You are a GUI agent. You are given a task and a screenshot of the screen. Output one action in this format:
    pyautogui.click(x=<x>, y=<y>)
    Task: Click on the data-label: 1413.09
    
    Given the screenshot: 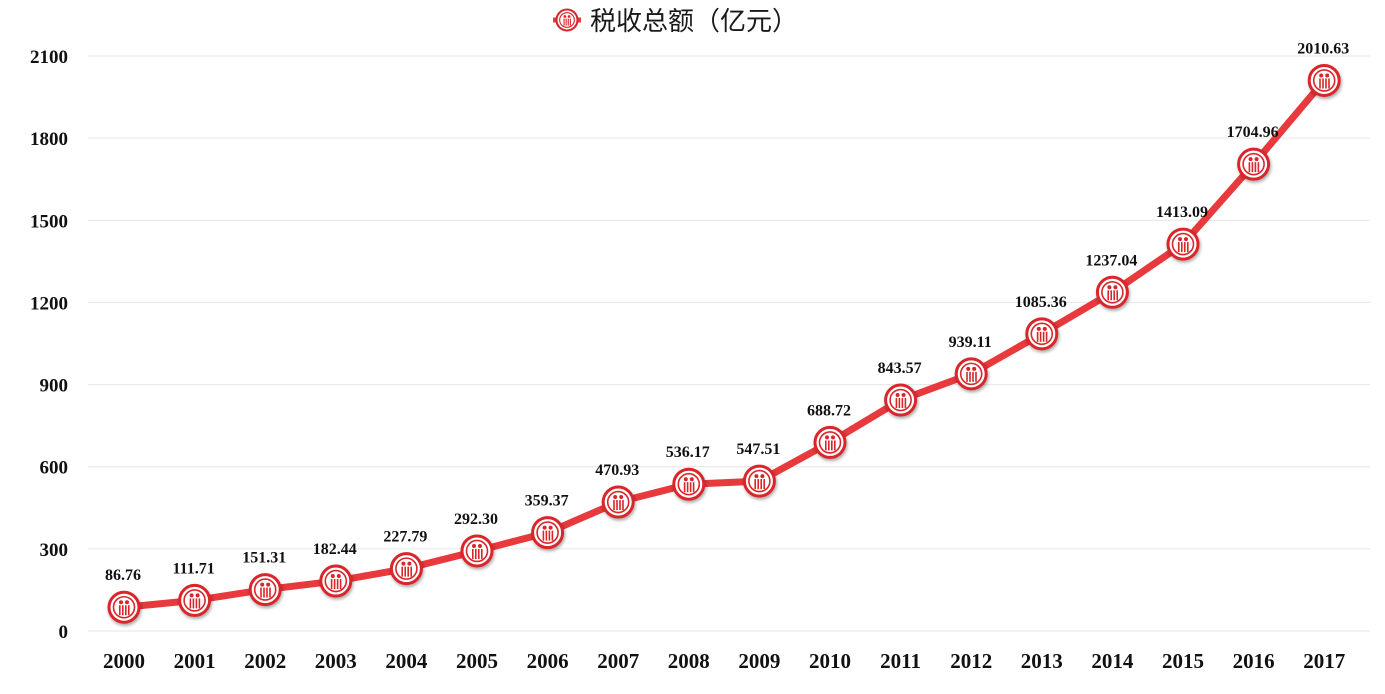 What is the action you would take?
    pyautogui.click(x=1182, y=212)
    